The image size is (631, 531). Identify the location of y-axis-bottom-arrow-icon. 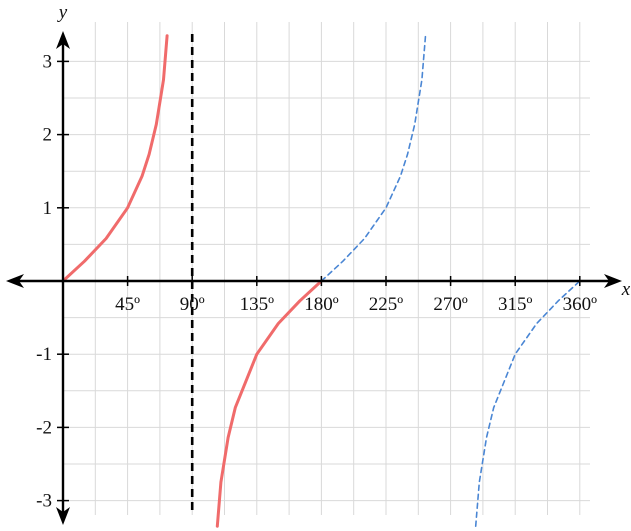
(63, 516).